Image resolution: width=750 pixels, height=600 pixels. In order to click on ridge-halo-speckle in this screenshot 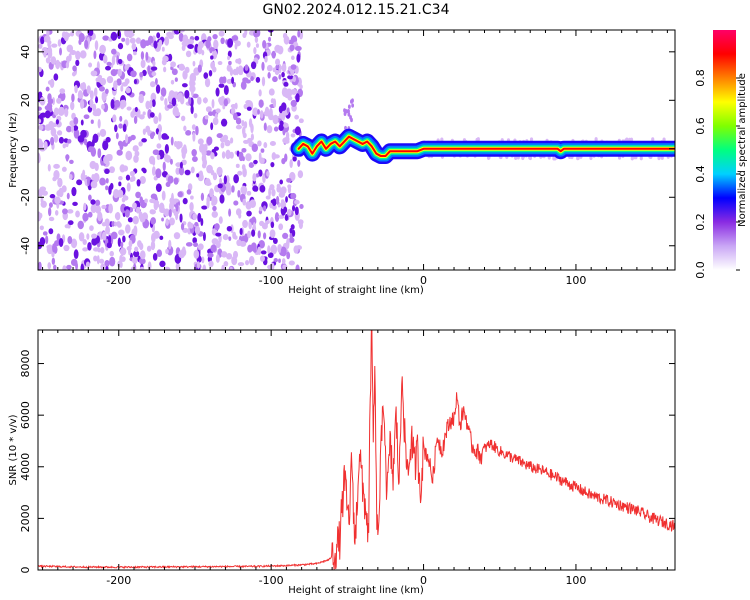, I will do `click(531, 139)`.